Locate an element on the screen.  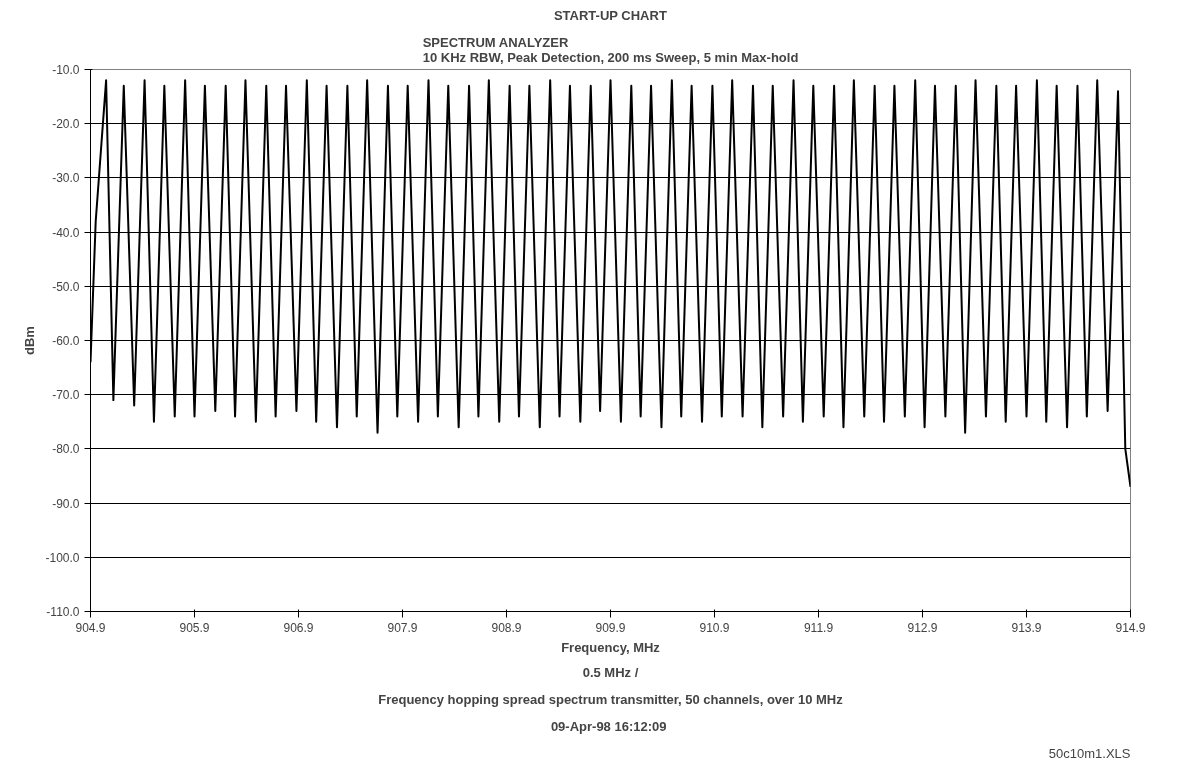
x-tick-label: 904.9 is located at coordinates (90, 627).